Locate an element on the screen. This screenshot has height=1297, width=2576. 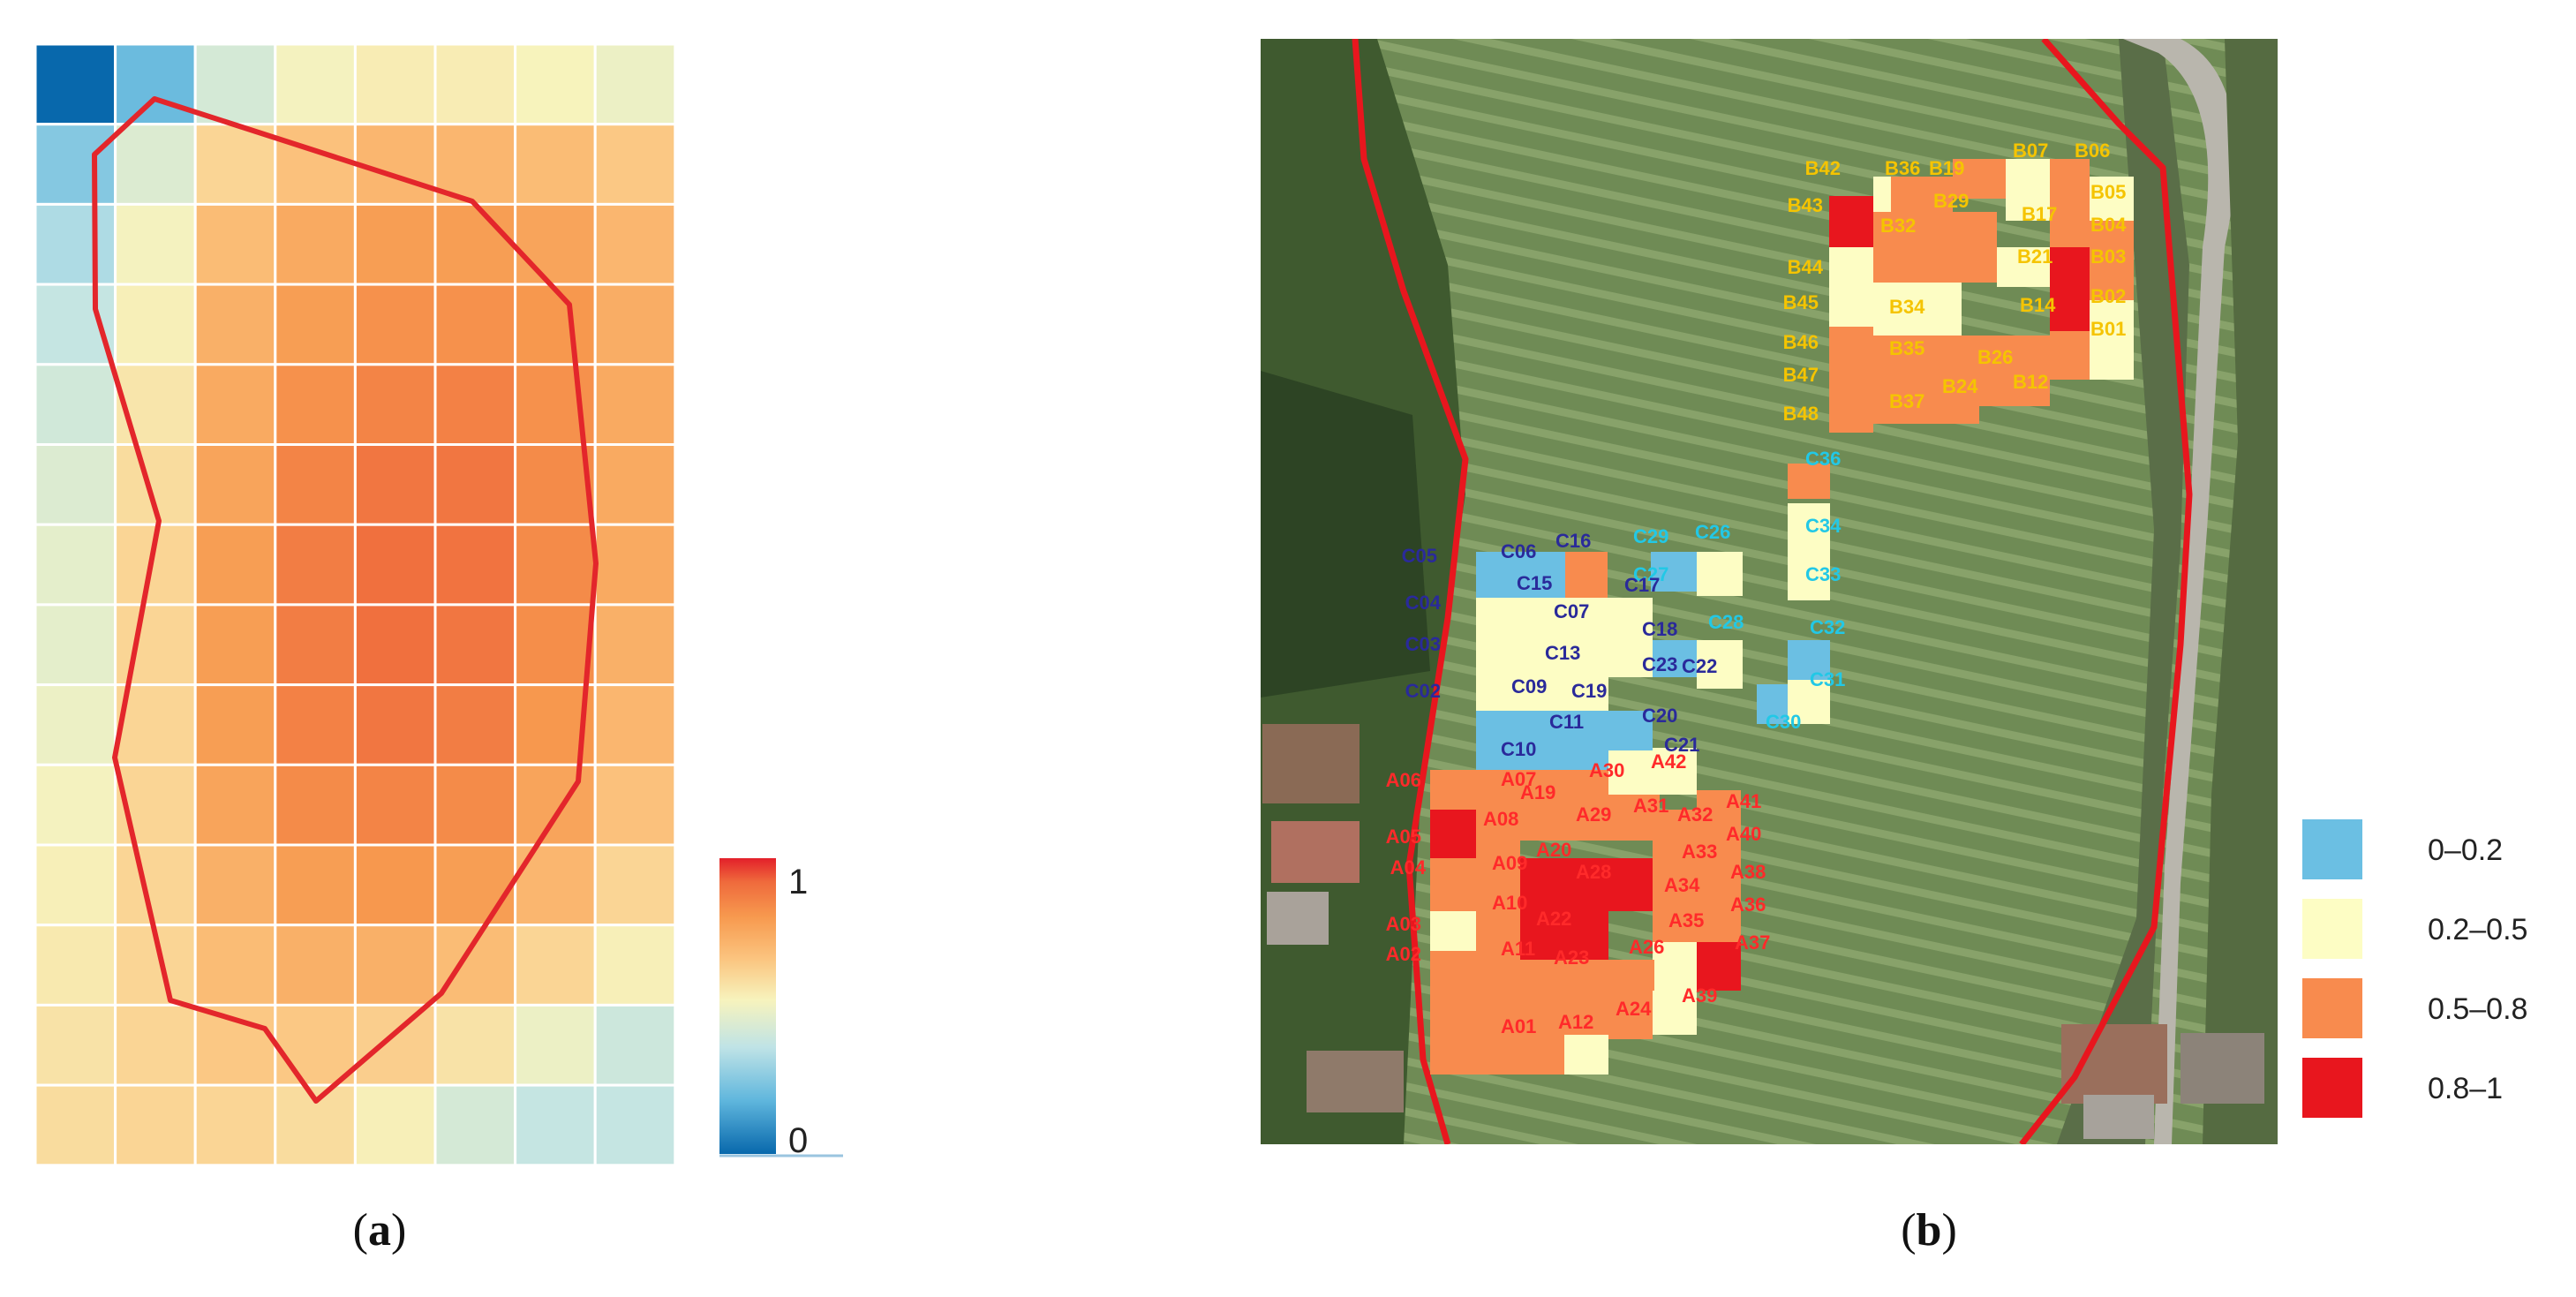
plot-cell-b01 is located at coordinates (2112, 358).